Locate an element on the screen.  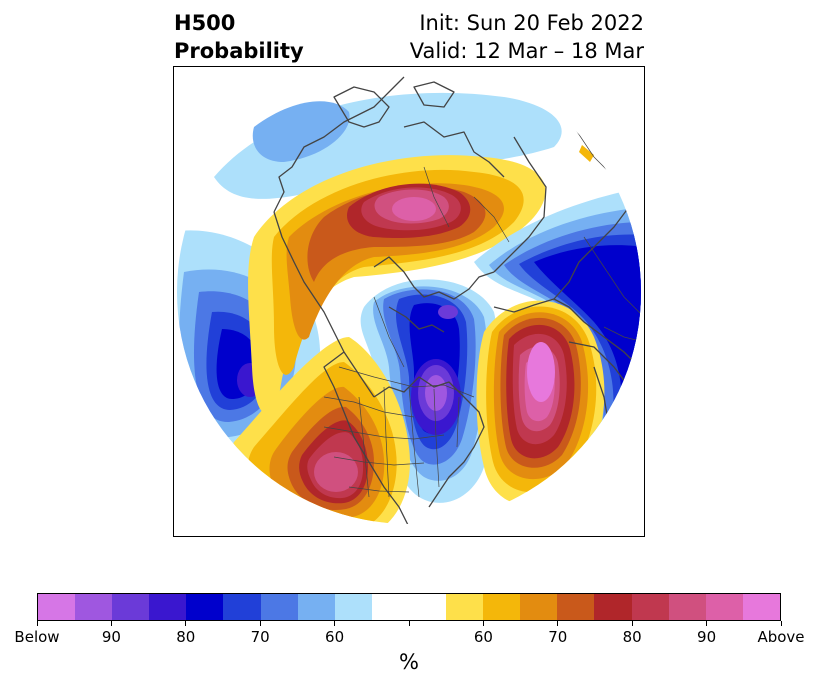
anomaly-above-small-patch is located at coordinates (586, 153).